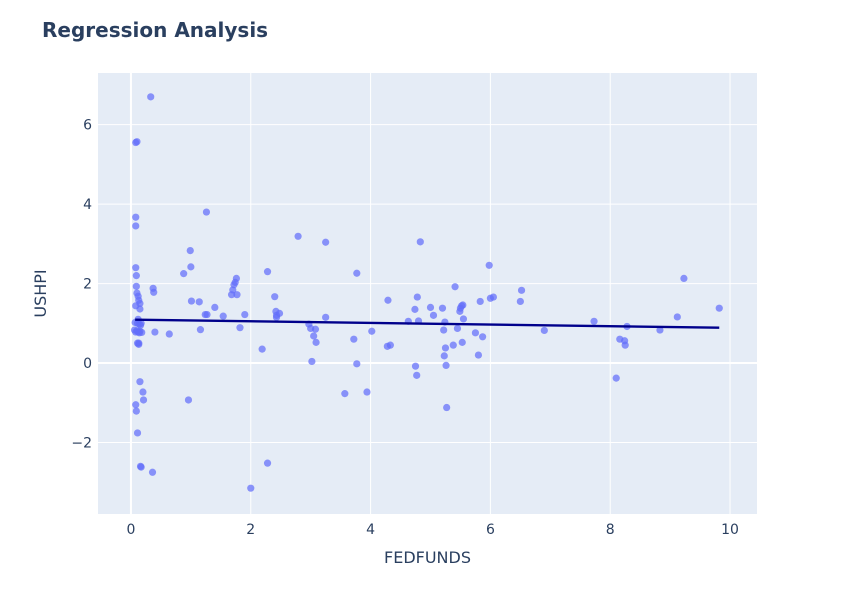 The height and width of the screenshot is (616, 856). What do you see at coordinates (155, 30) in the screenshot?
I see `chart-title: Regression Analysis` at bounding box center [155, 30].